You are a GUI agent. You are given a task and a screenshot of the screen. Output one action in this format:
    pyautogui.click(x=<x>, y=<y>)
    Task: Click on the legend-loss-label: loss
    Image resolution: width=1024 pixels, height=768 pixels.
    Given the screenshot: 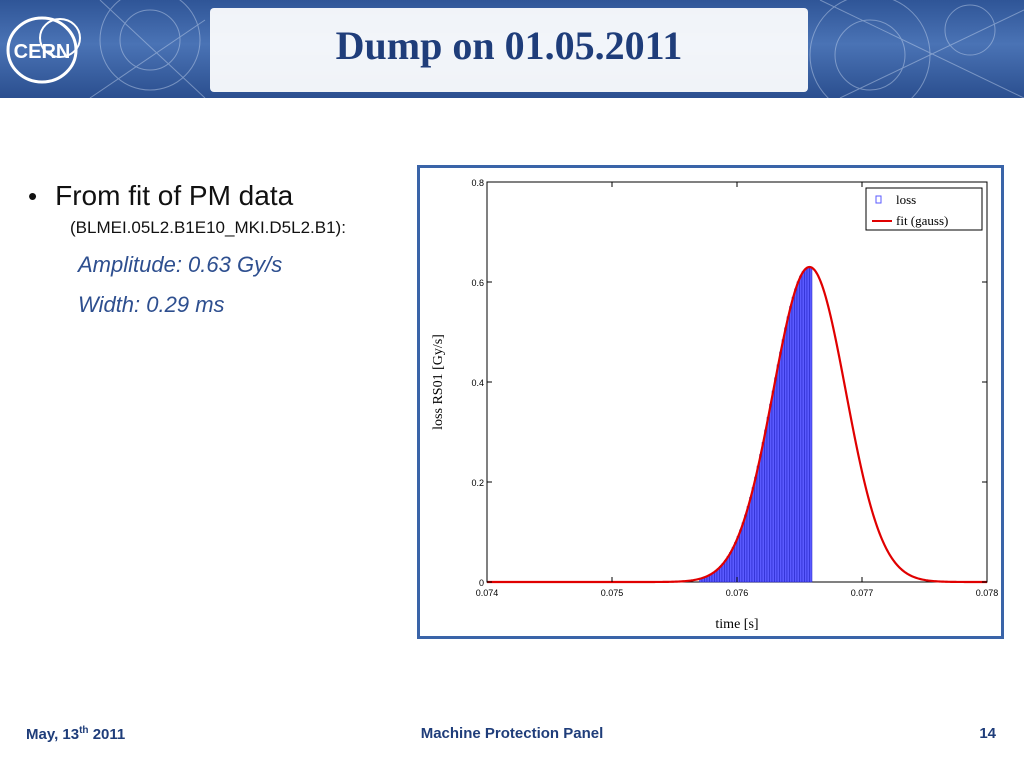 What is the action you would take?
    pyautogui.click(x=906, y=199)
    